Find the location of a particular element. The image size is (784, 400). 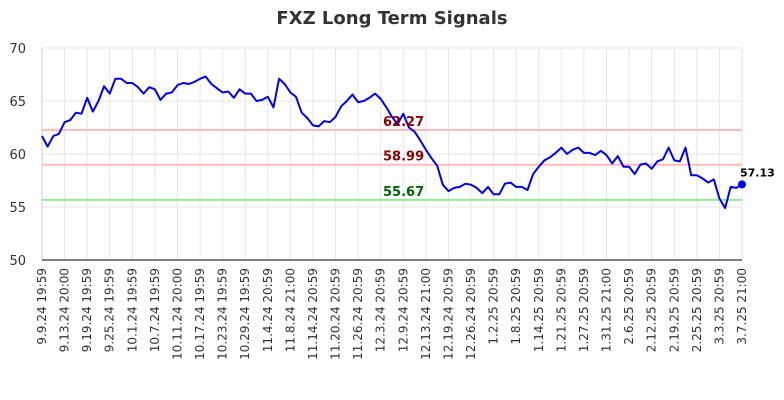

x-tick-label: 10.17.24 19:59 is located at coordinates (200, 314).